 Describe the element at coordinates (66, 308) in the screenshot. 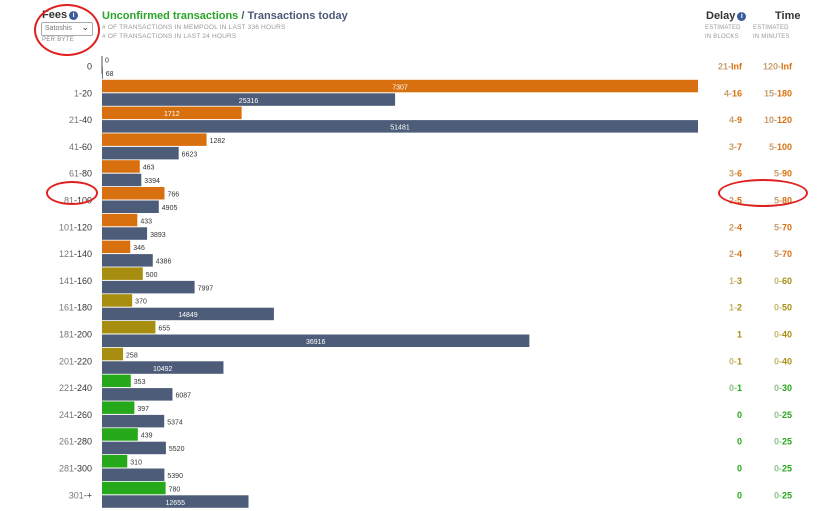

I see `fee-range-lo: 161` at that location.